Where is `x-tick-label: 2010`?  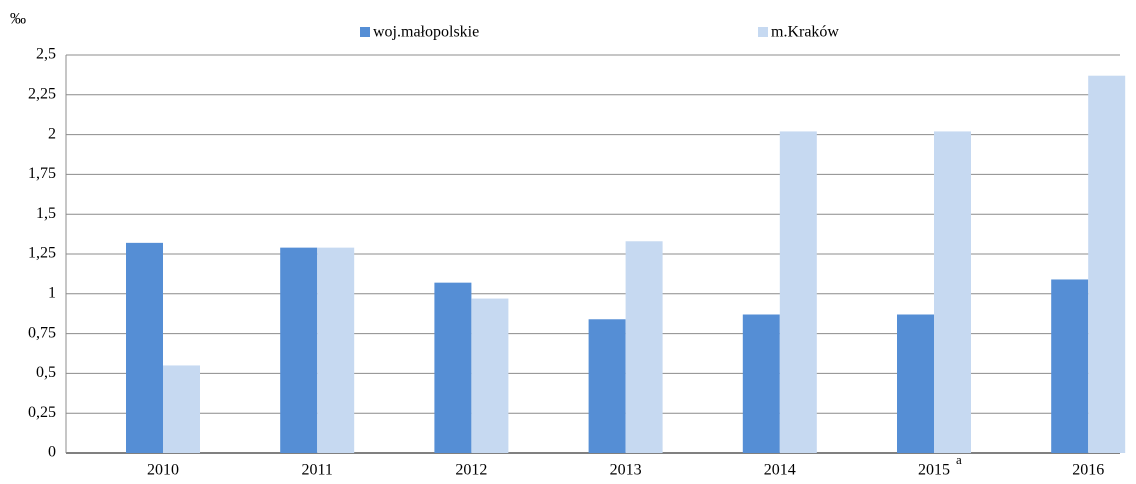 x-tick-label: 2010 is located at coordinates (163, 470).